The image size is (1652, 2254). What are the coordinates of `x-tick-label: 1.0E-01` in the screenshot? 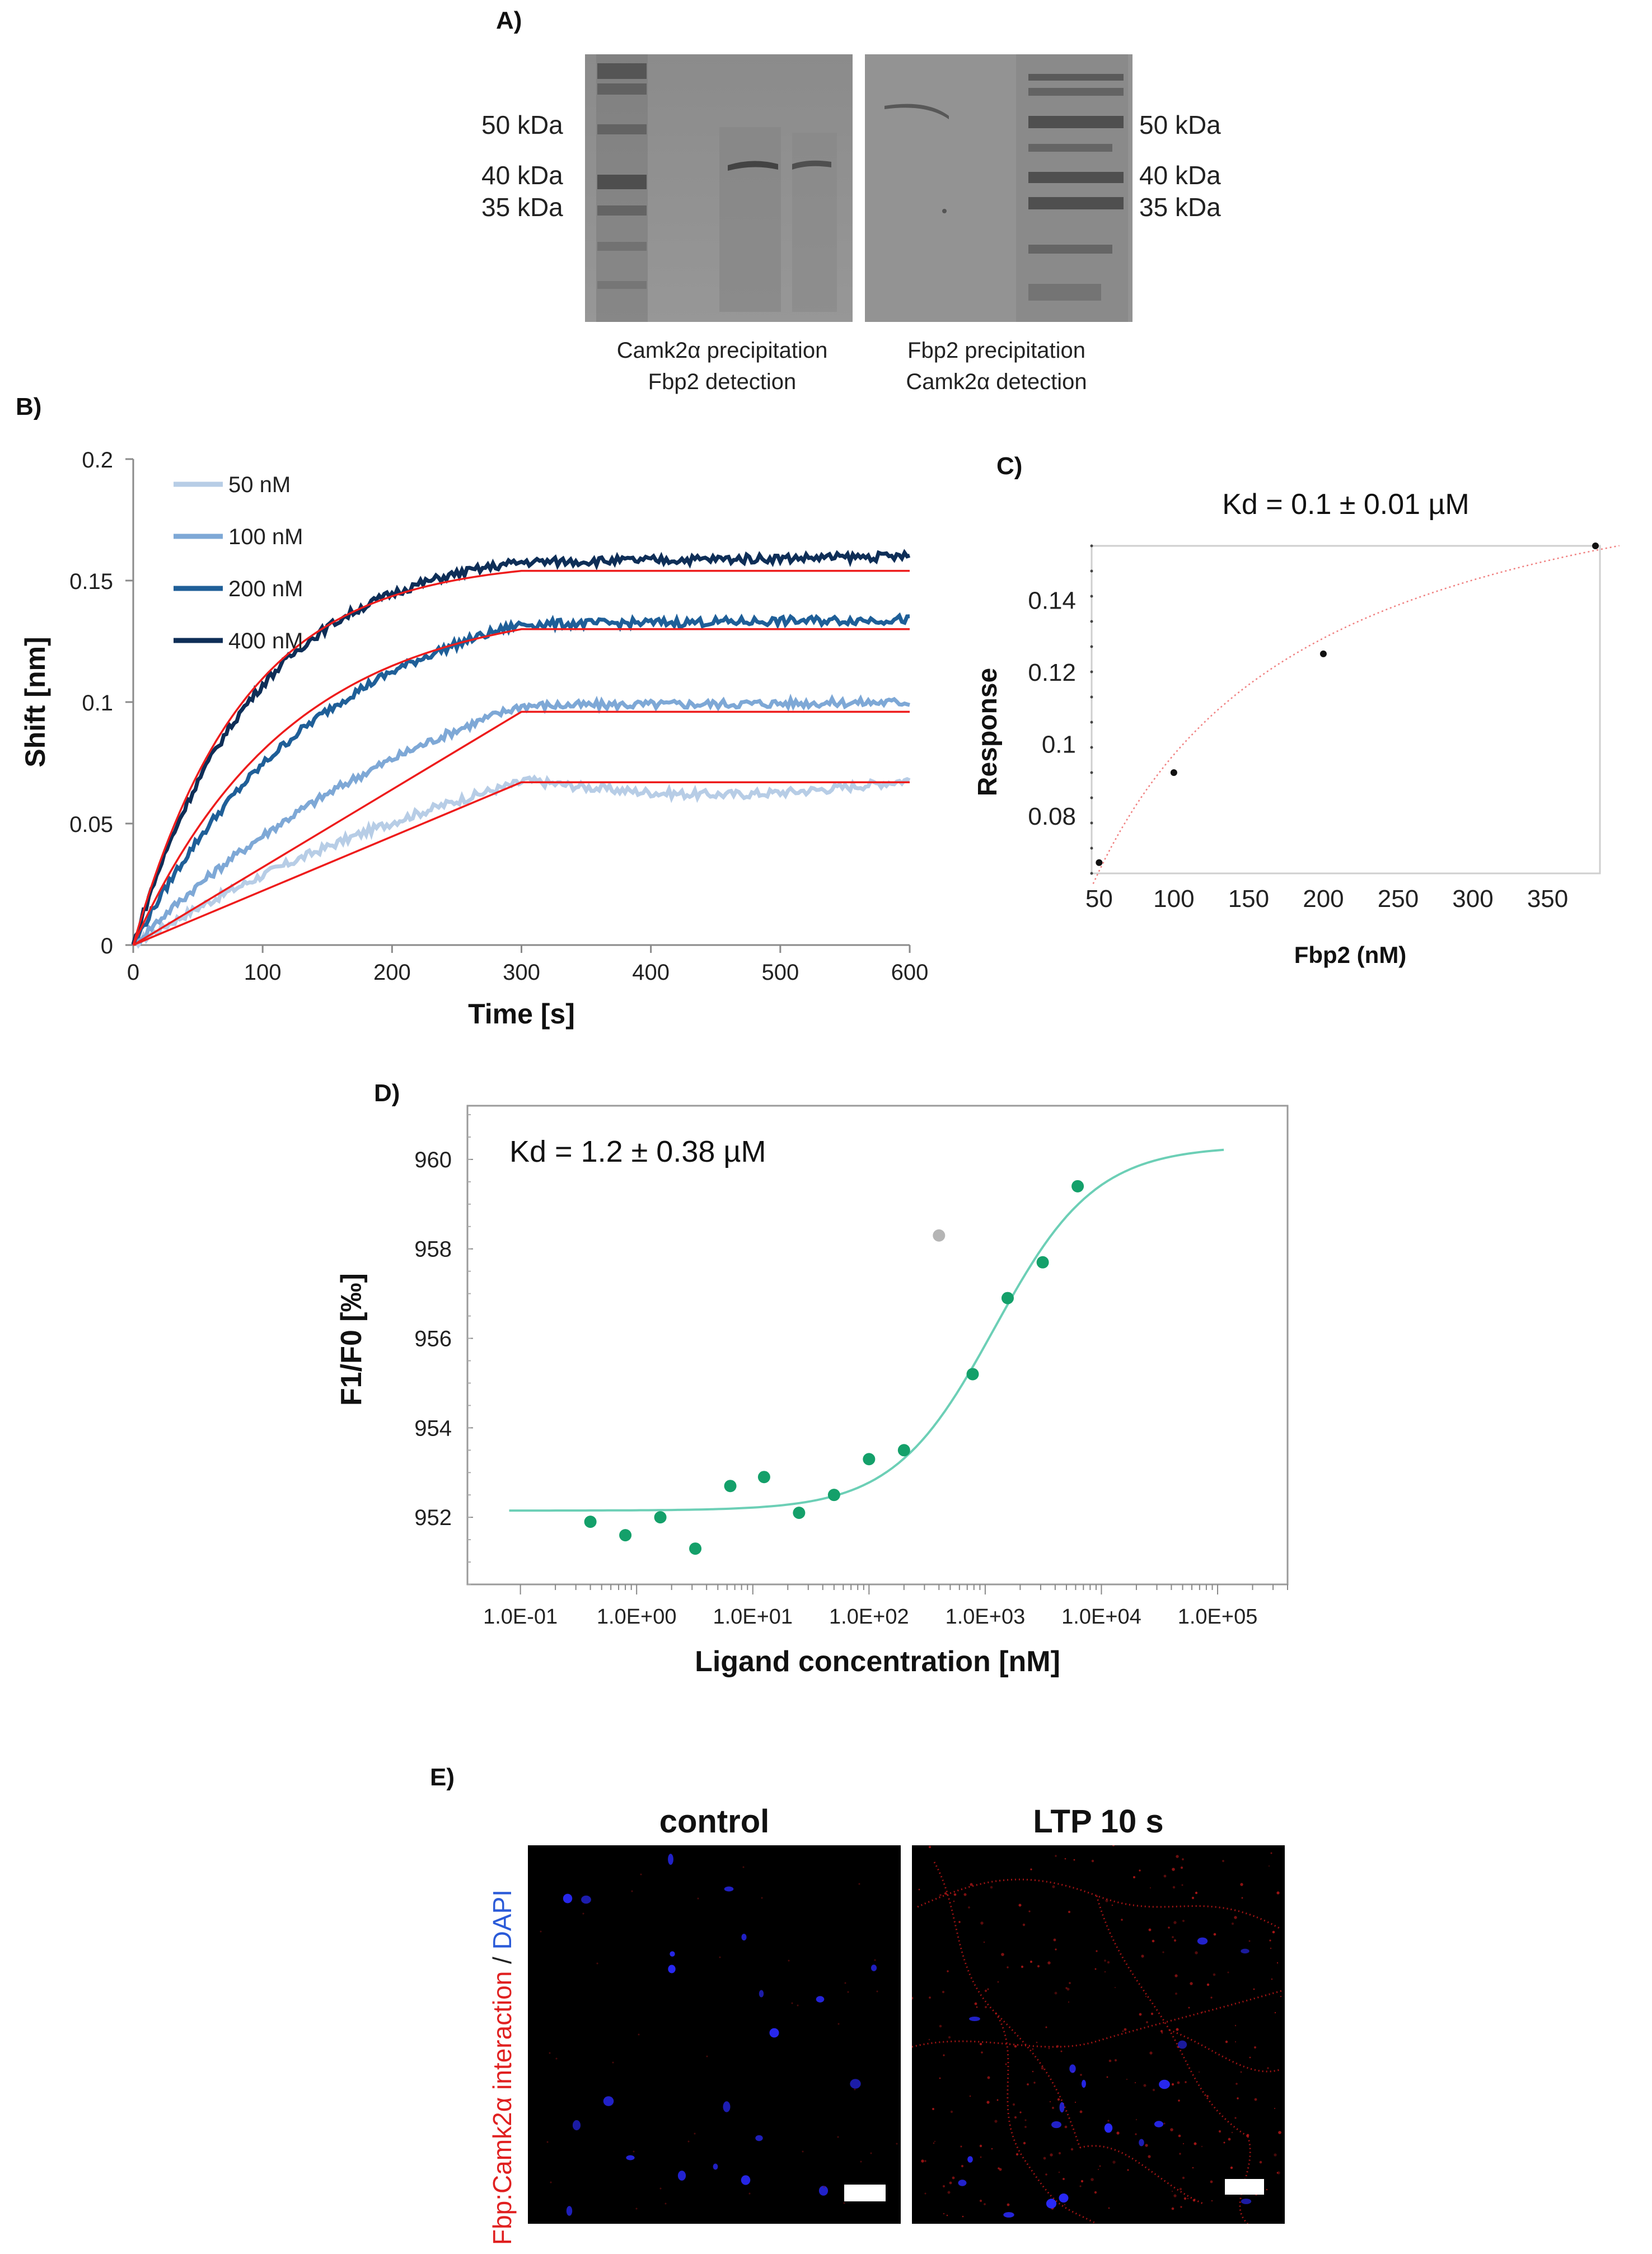 It's located at (520, 1617).